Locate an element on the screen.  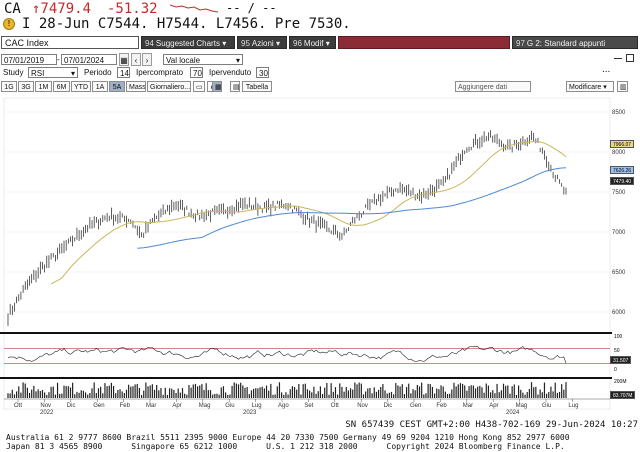
overbought-field: 70 is located at coordinates (196, 72).